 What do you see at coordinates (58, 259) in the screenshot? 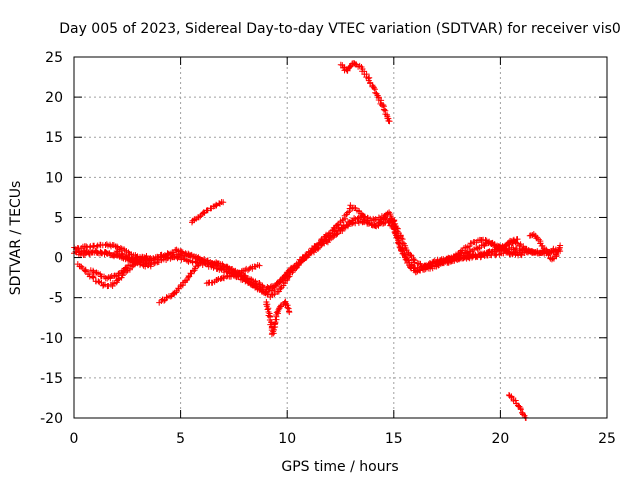
I see `y-tick-label: 0` at bounding box center [58, 259].